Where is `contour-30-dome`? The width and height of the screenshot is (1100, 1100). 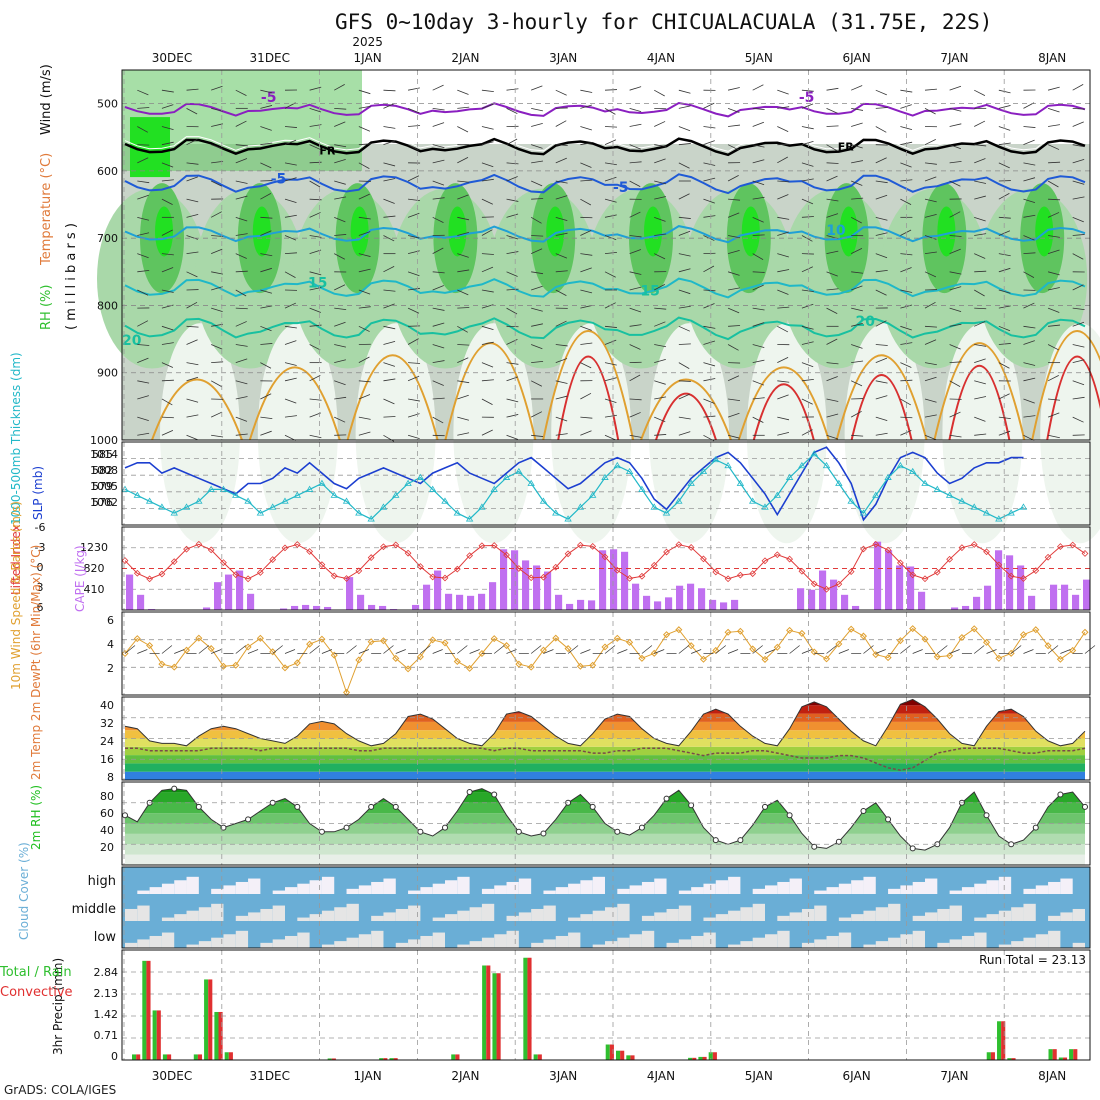
contour-30-dome is located at coordinates (881, 407).